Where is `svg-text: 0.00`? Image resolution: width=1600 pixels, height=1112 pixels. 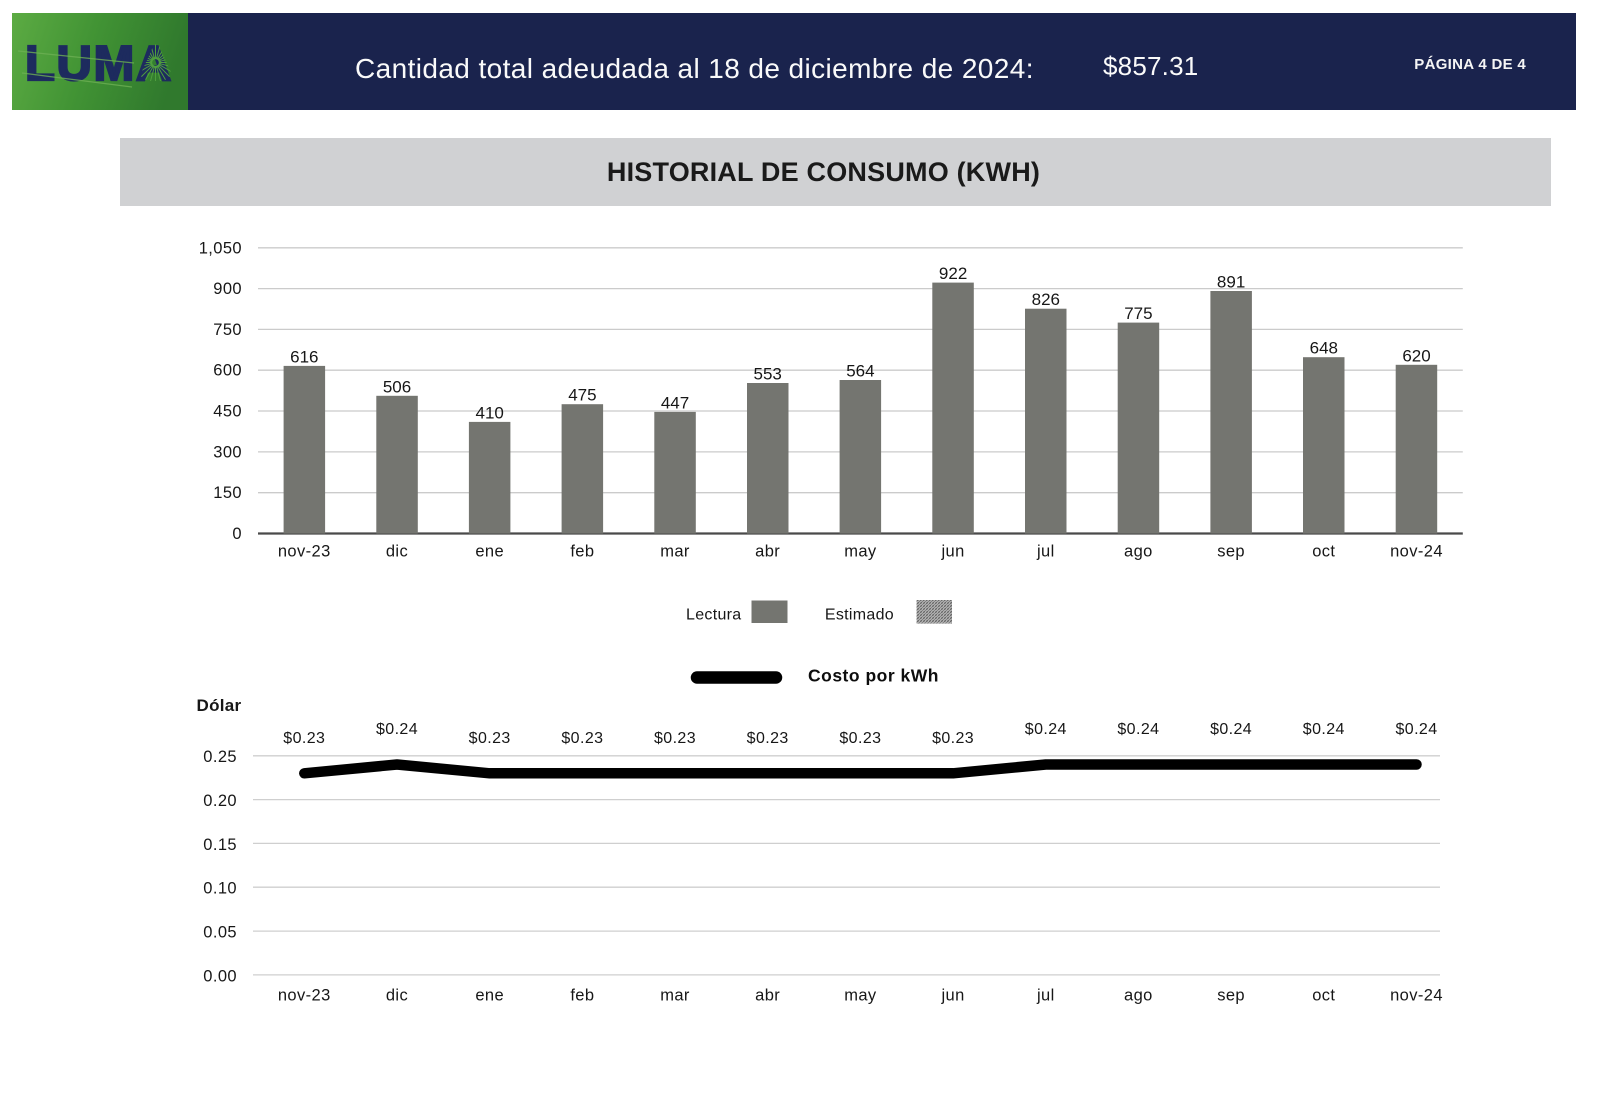
svg-text: 0.00 is located at coordinates (220, 976).